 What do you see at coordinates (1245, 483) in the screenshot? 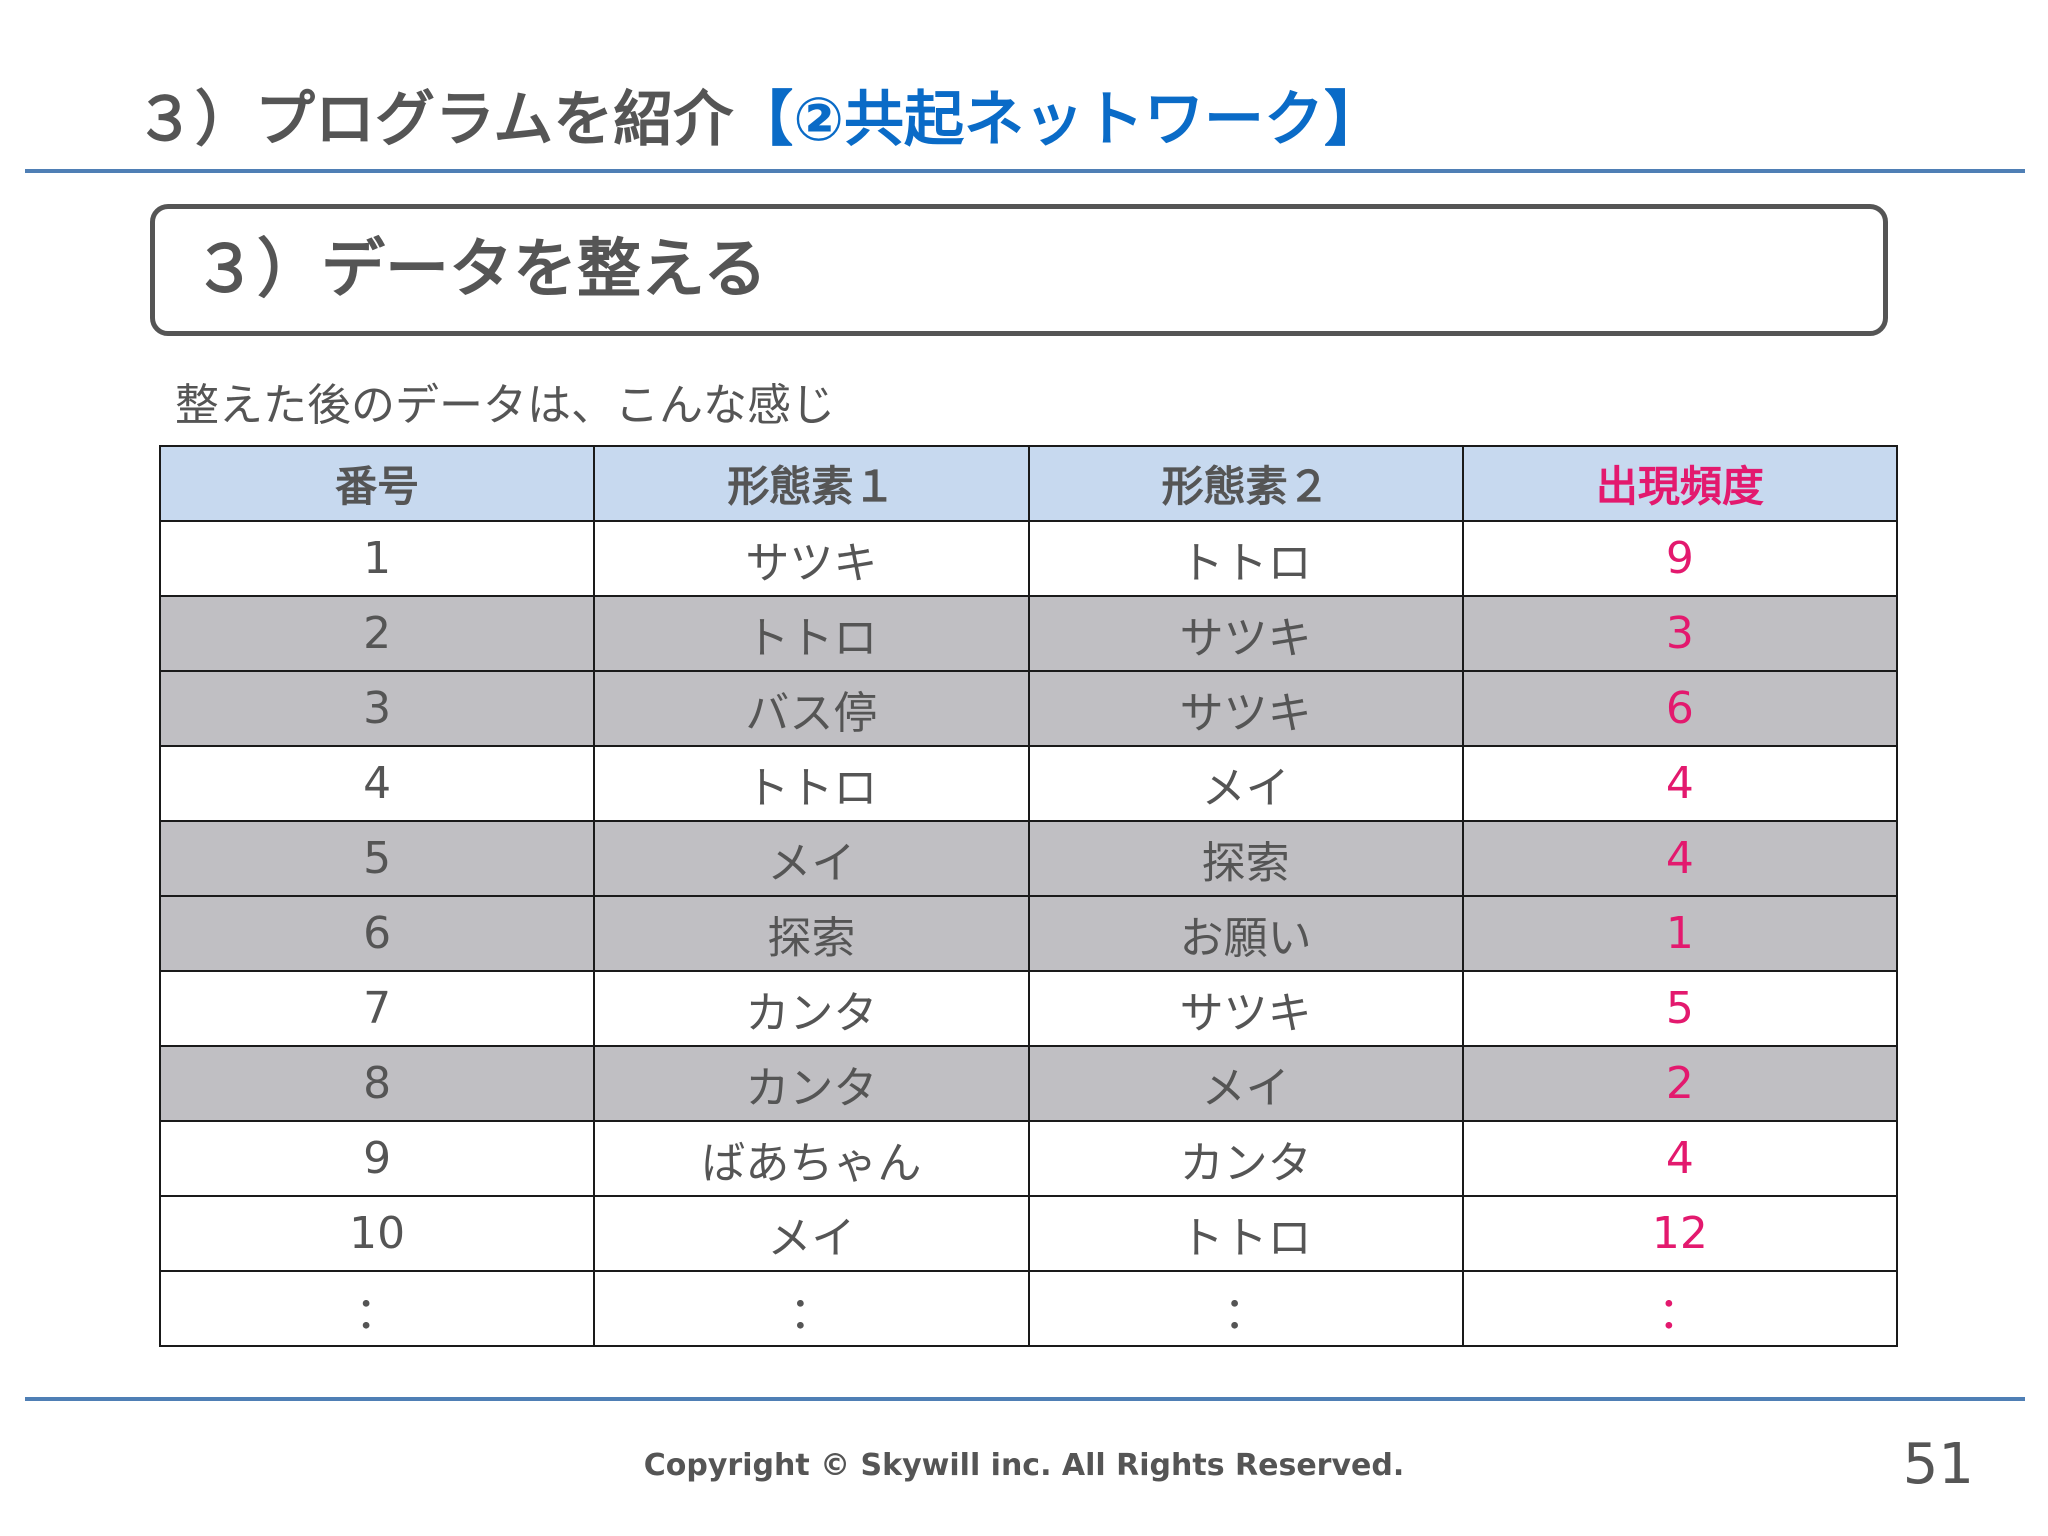
I see `header-morpheme-2: 形態素２` at bounding box center [1245, 483].